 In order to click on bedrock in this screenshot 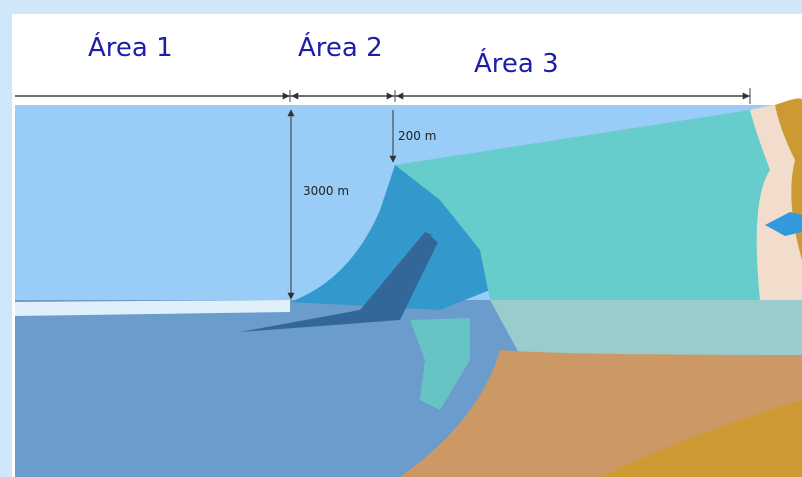, I will do `click(701, 438)`.